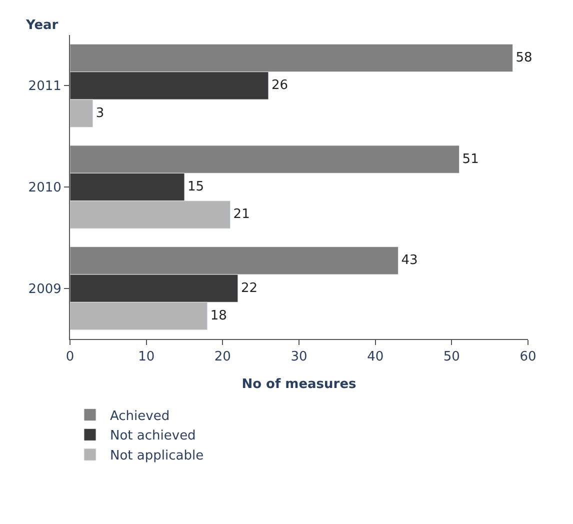  Describe the element at coordinates (524, 58) in the screenshot. I see `data-label: 58` at that location.